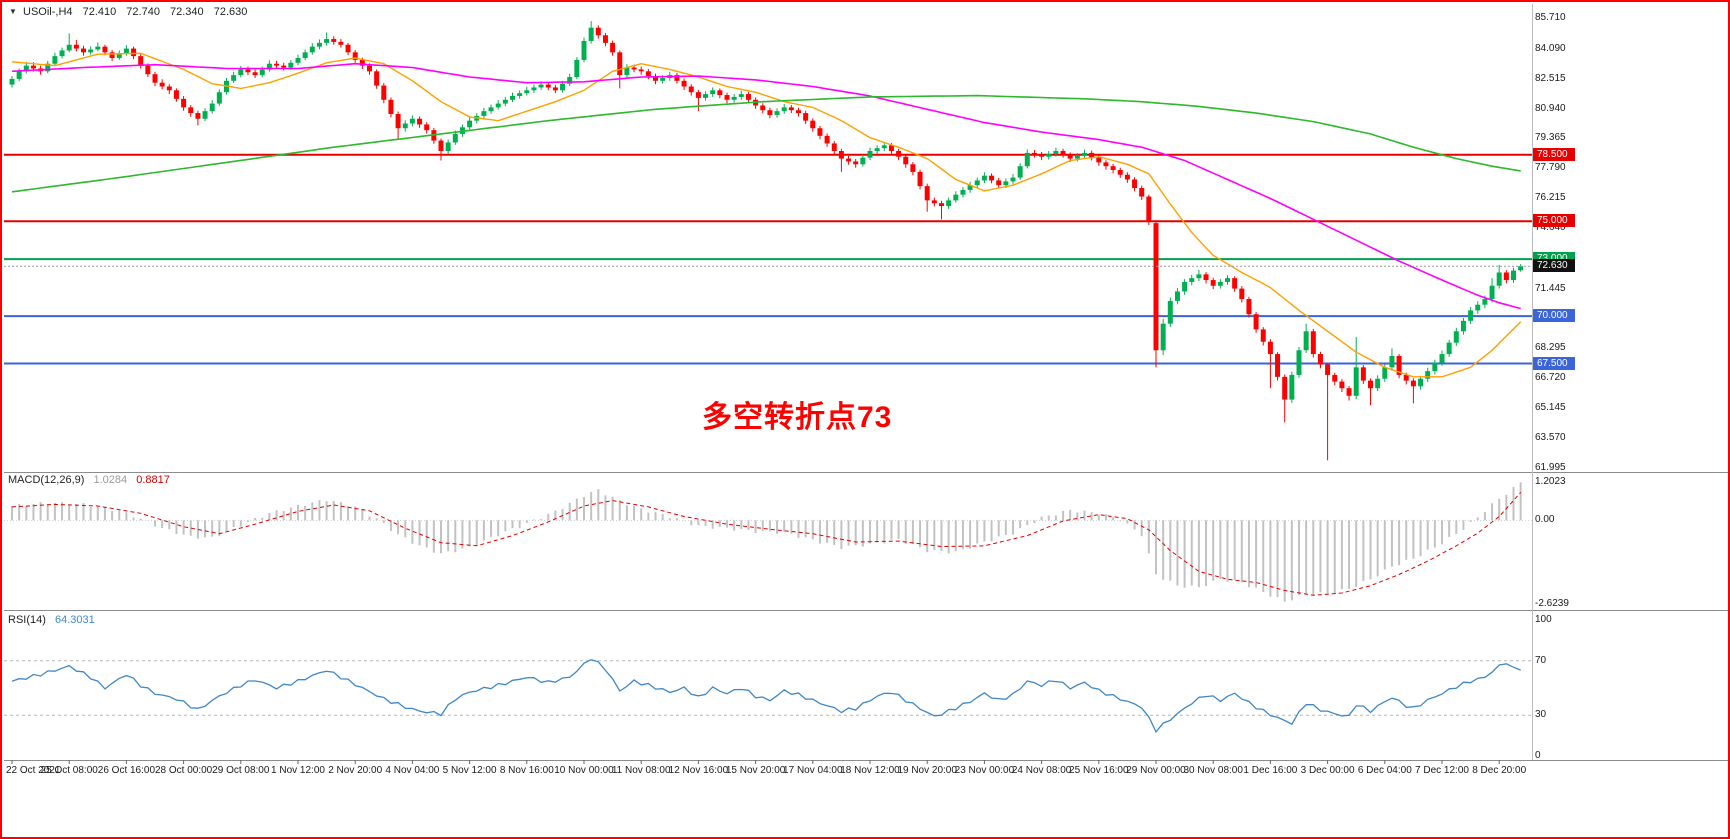  I want to click on price-level-badge: 67.500, so click(1554, 363).